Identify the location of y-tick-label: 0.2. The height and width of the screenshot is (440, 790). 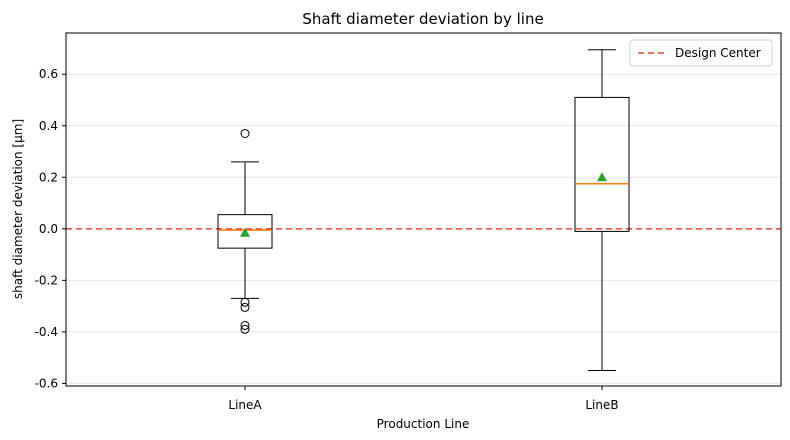
(48, 177).